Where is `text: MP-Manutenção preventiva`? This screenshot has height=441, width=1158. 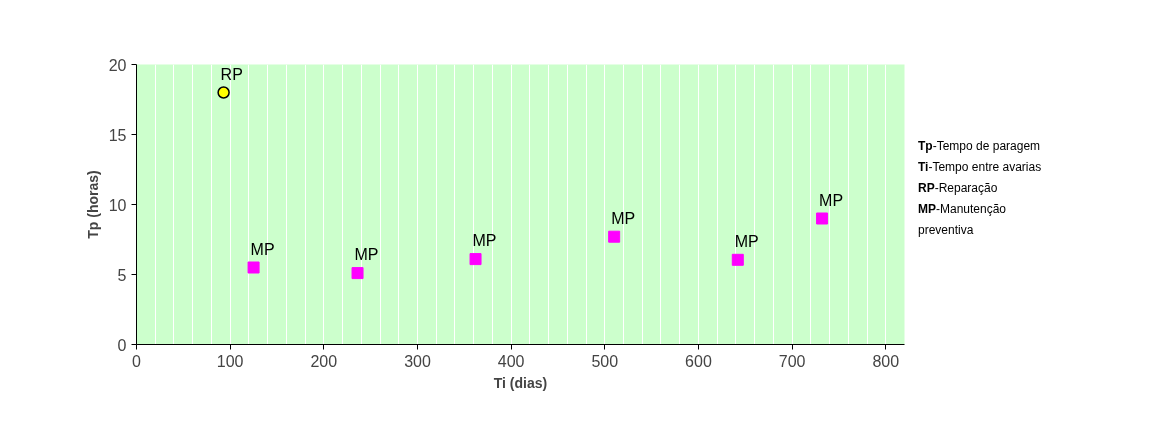 text: MP-Manutenção preventiva is located at coordinates (963, 220).